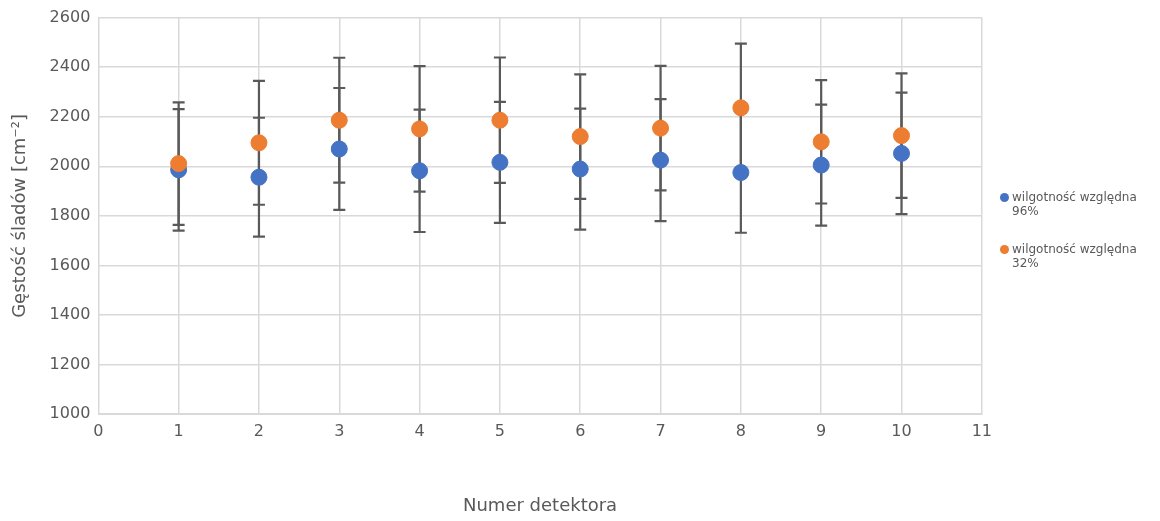 The image size is (1160, 521). Describe the element at coordinates (70, 115) in the screenshot. I see `y-tick-label: 2200` at that location.